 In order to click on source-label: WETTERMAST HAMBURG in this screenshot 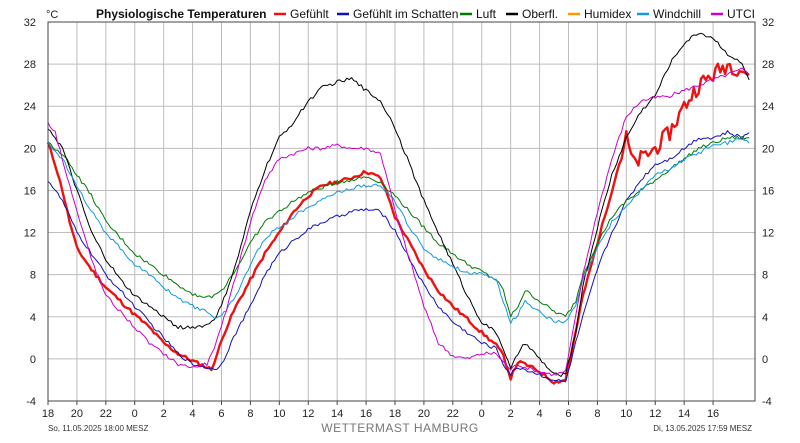, I will do `click(399, 428)`.